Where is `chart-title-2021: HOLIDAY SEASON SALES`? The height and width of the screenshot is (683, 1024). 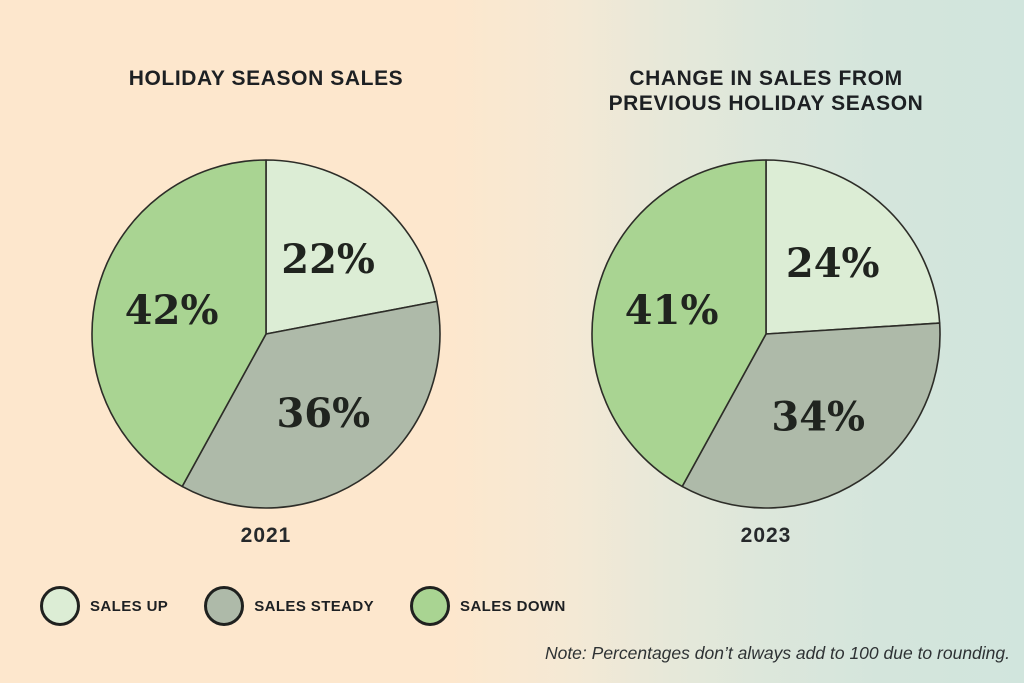 chart-title-2021: HOLIDAY SEASON SALES is located at coordinates (266, 78).